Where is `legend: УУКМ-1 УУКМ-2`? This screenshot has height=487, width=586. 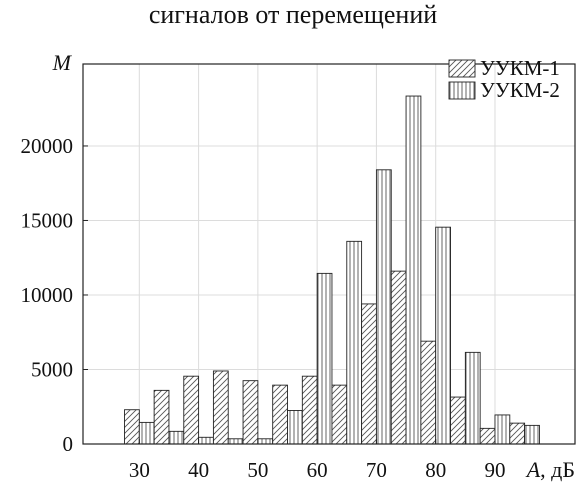 legend: УУКМ-1 УУКМ-2 is located at coordinates (504, 79).